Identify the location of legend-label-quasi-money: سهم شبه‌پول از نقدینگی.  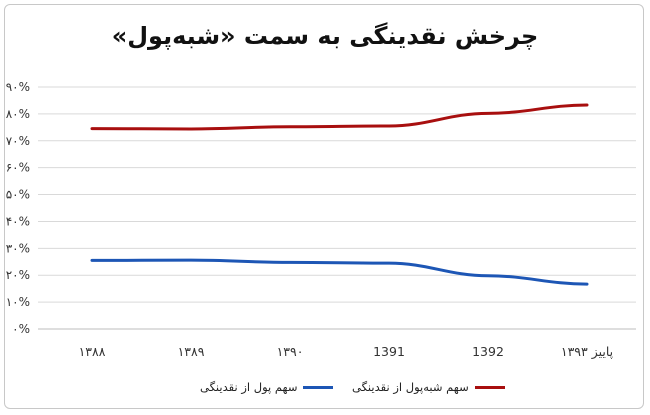
(410, 387).